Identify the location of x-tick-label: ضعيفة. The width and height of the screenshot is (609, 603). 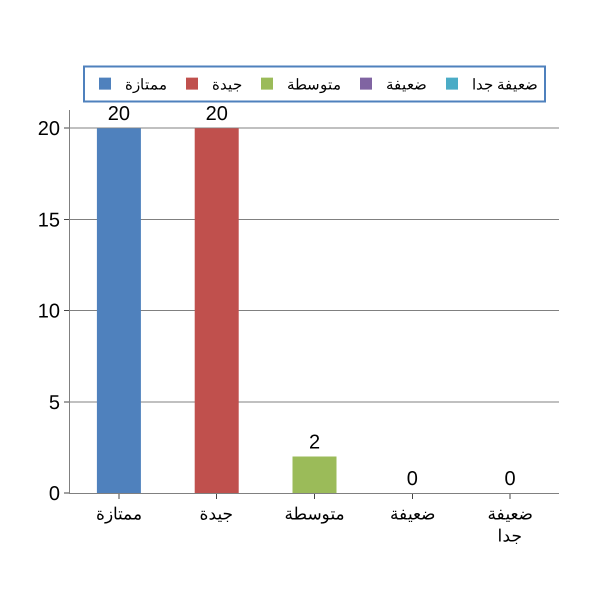
(412, 514).